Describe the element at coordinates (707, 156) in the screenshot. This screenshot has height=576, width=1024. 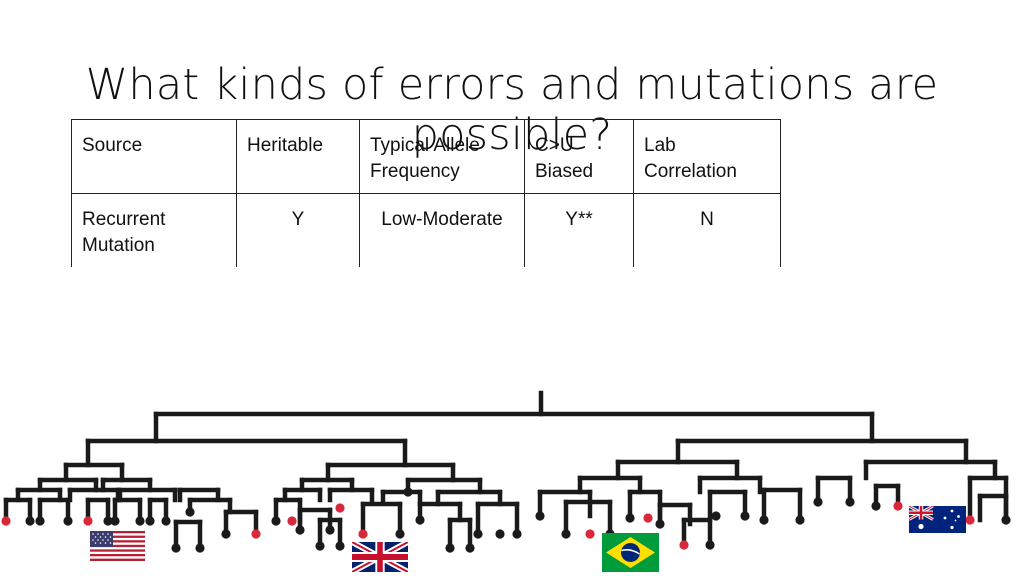
I see `header-lab-correlation: Lab Correlation` at that location.